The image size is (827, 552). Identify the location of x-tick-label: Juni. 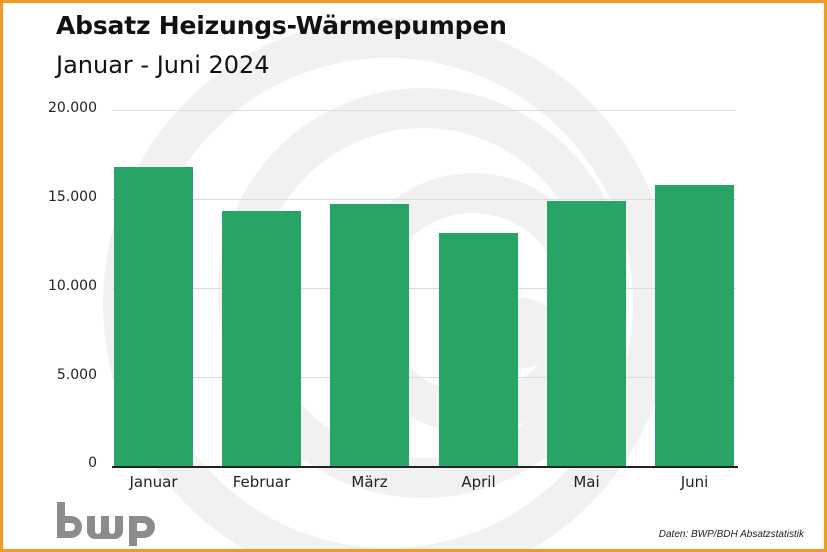
(694, 482).